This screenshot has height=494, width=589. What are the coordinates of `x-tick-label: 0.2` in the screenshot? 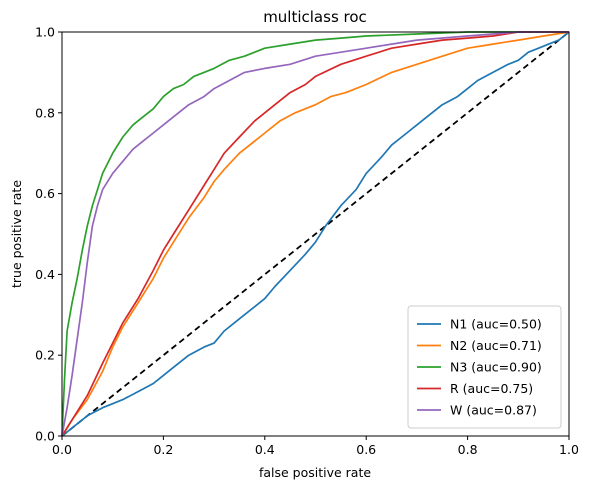 It's located at (163, 449).